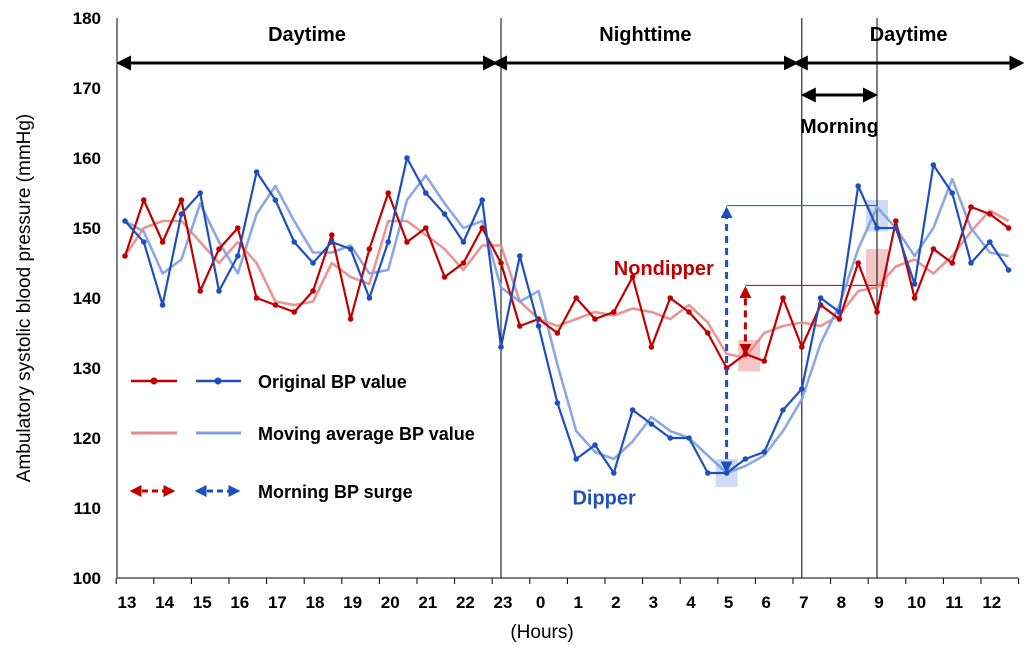 The height and width of the screenshot is (659, 1035). Describe the element at coordinates (643, 384) in the screenshot. I see `annotations: Nondipper Dipper` at that location.